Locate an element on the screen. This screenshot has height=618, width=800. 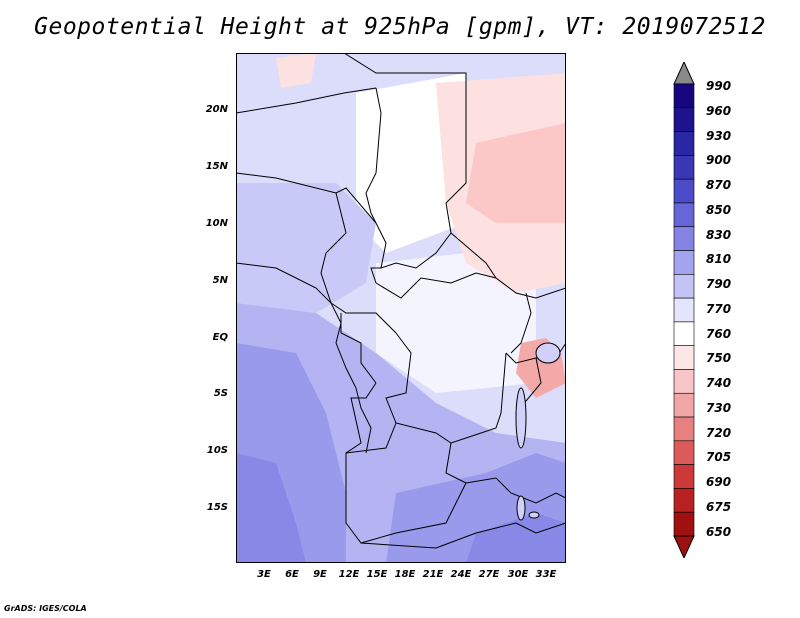
colorbar-label: 930 is located at coordinates (719, 136).